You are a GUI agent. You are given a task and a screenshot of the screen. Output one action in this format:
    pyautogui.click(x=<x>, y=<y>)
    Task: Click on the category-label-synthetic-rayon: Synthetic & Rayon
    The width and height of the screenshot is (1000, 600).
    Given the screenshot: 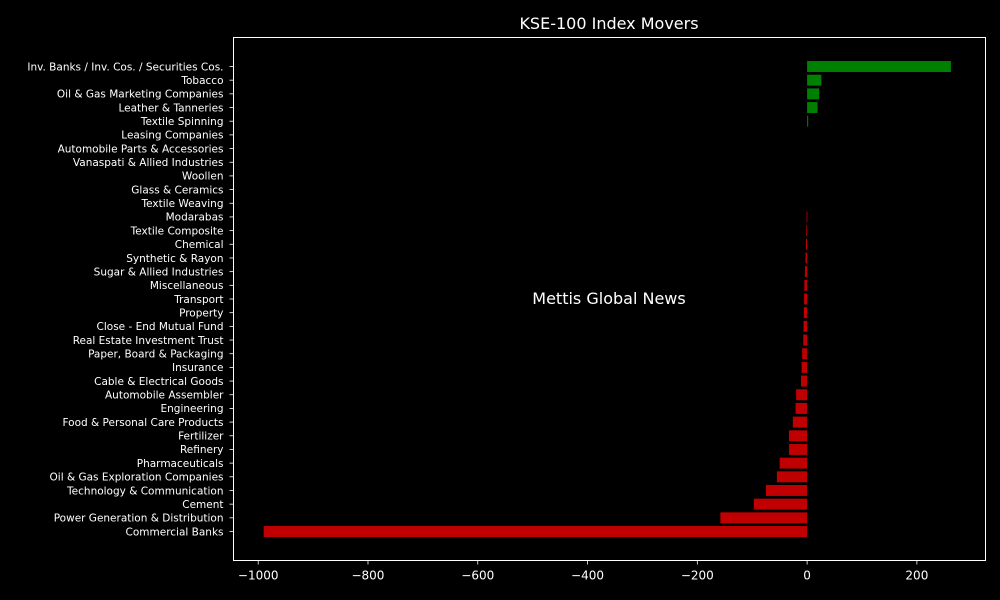 What is the action you would take?
    pyautogui.click(x=174, y=259)
    